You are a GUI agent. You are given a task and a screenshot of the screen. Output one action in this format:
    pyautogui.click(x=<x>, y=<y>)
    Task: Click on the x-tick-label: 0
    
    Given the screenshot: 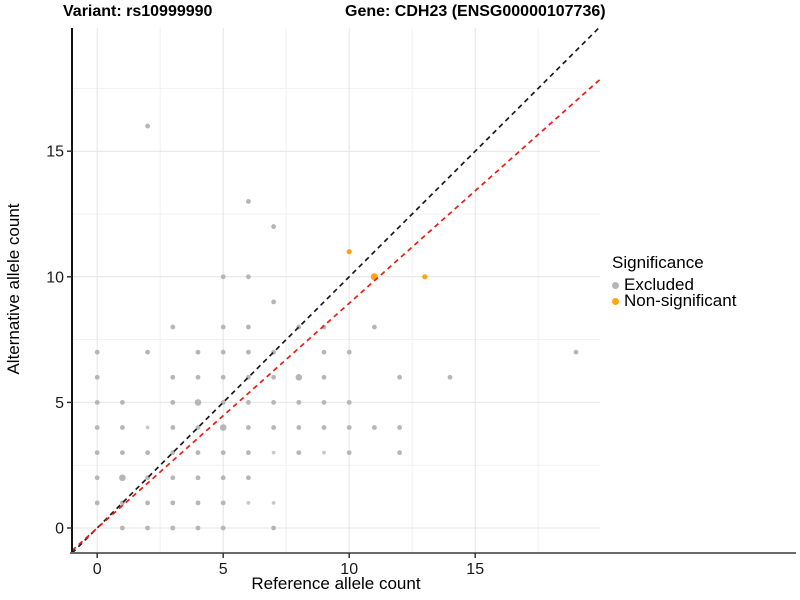 What is the action you would take?
    pyautogui.click(x=97, y=569)
    